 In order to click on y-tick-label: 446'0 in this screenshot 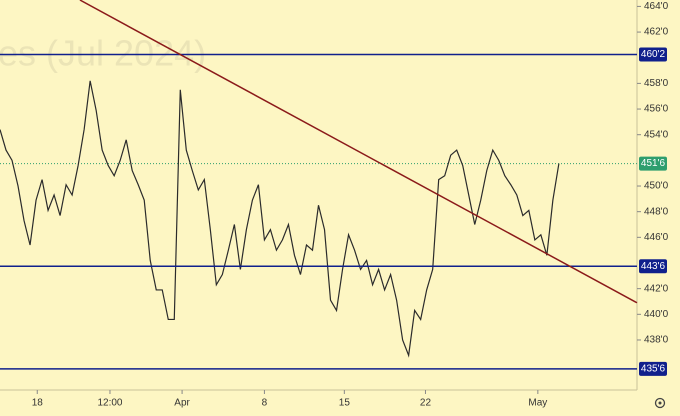, I will do `click(656, 237)`.